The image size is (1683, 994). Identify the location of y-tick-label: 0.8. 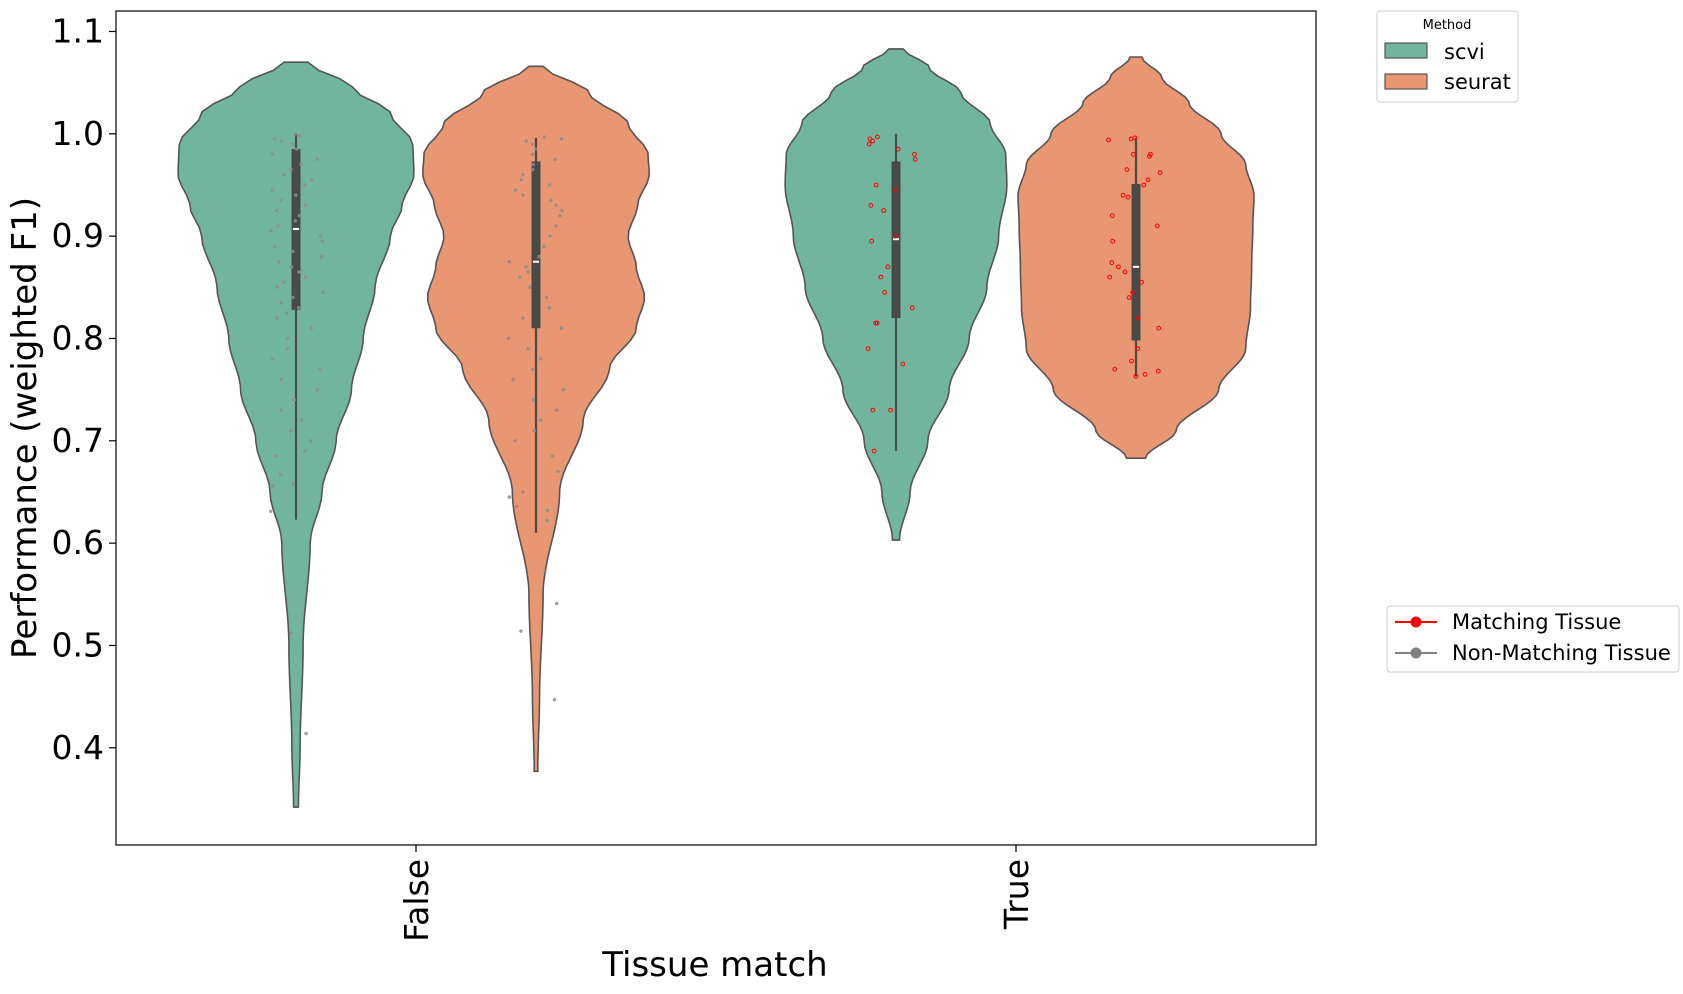
(78, 337).